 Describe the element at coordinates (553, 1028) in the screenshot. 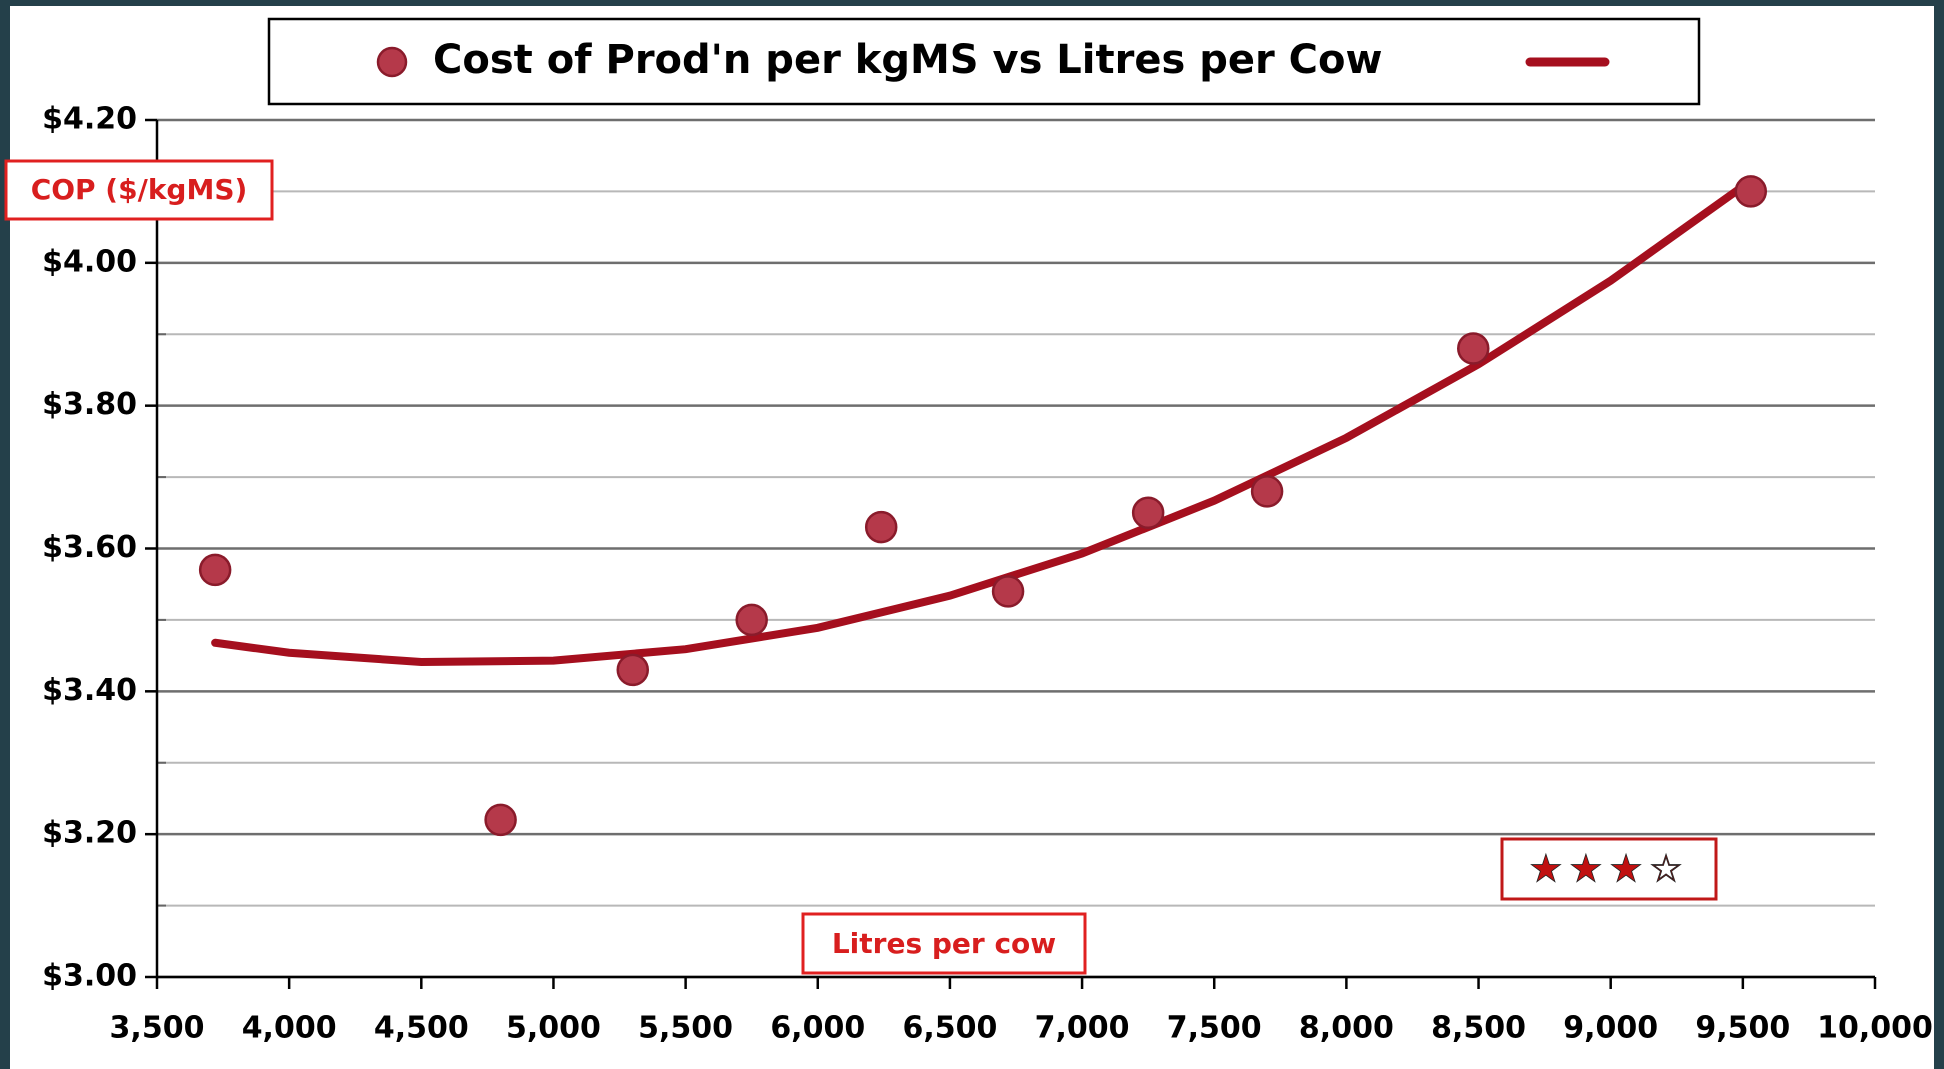

I see `x-tick-label: 5,000` at that location.